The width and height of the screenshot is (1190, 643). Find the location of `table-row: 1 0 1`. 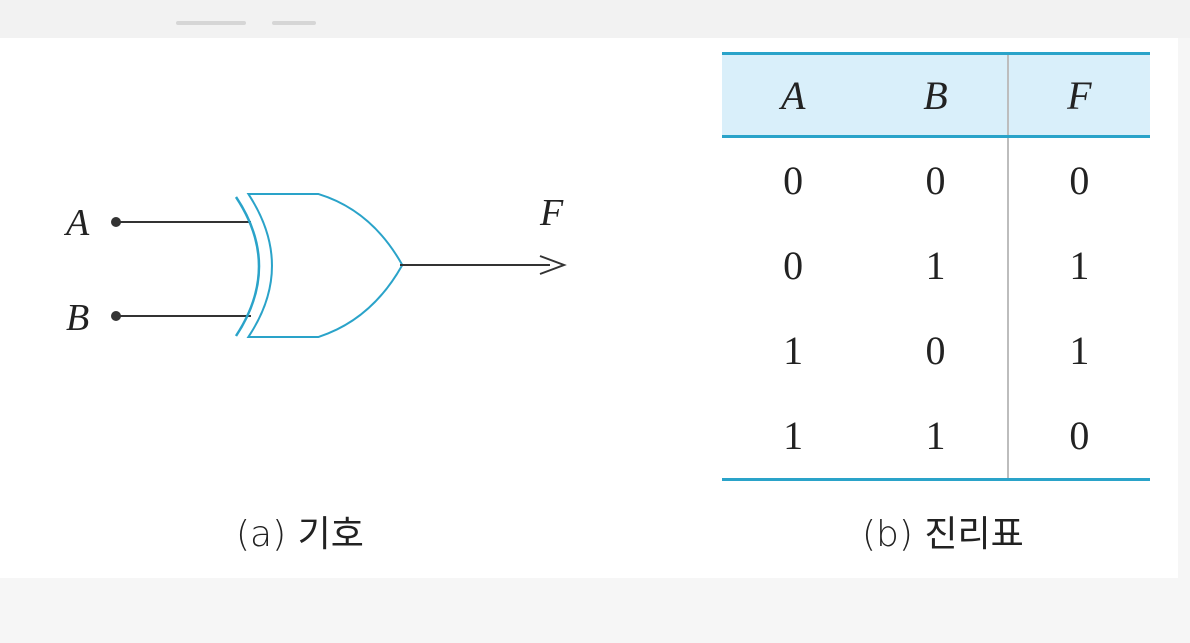

table-row: 1 0 1 is located at coordinates (936, 350).